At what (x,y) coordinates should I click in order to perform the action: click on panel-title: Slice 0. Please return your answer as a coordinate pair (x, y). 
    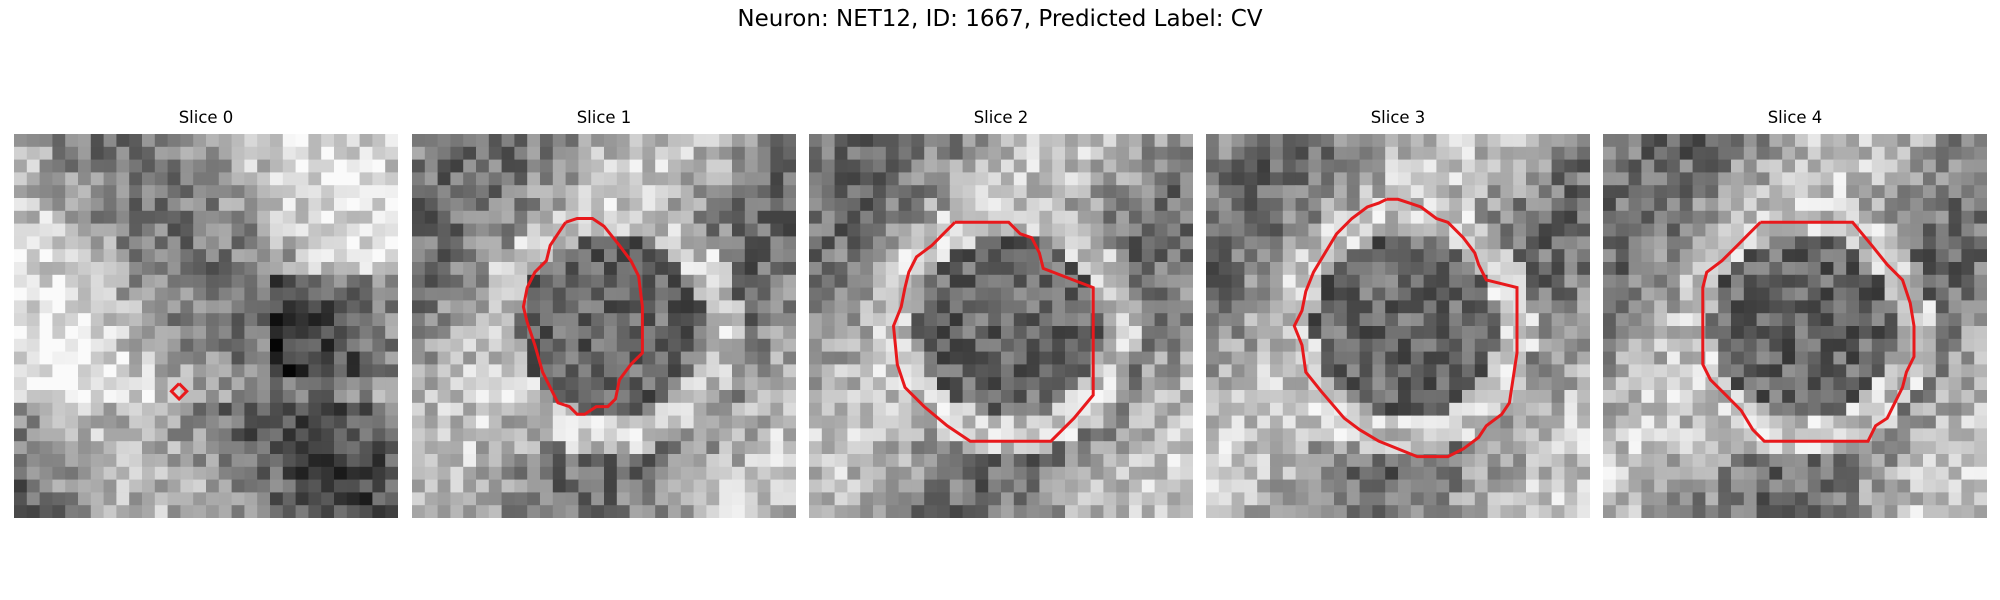
    Looking at the image, I should click on (206, 117).